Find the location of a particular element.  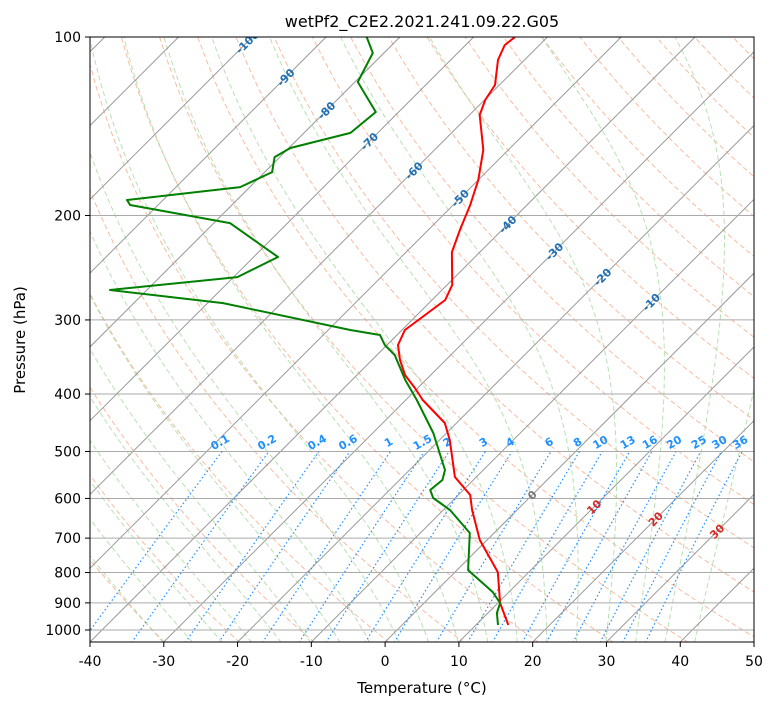

x-tick-label: -40 is located at coordinates (90, 662).